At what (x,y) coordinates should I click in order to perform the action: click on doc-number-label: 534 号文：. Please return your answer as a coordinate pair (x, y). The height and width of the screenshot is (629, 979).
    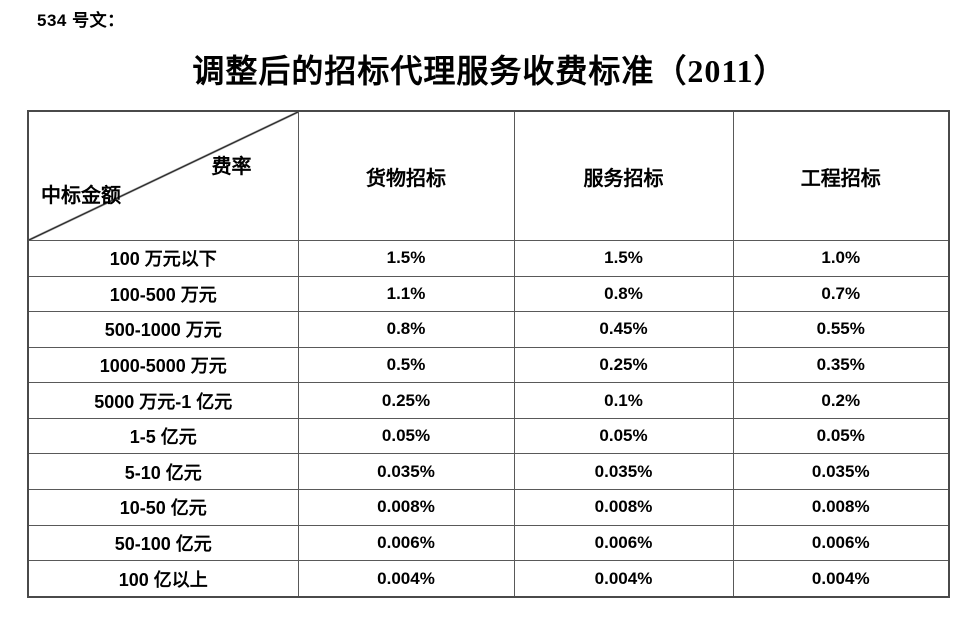
    Looking at the image, I should click on (81, 20).